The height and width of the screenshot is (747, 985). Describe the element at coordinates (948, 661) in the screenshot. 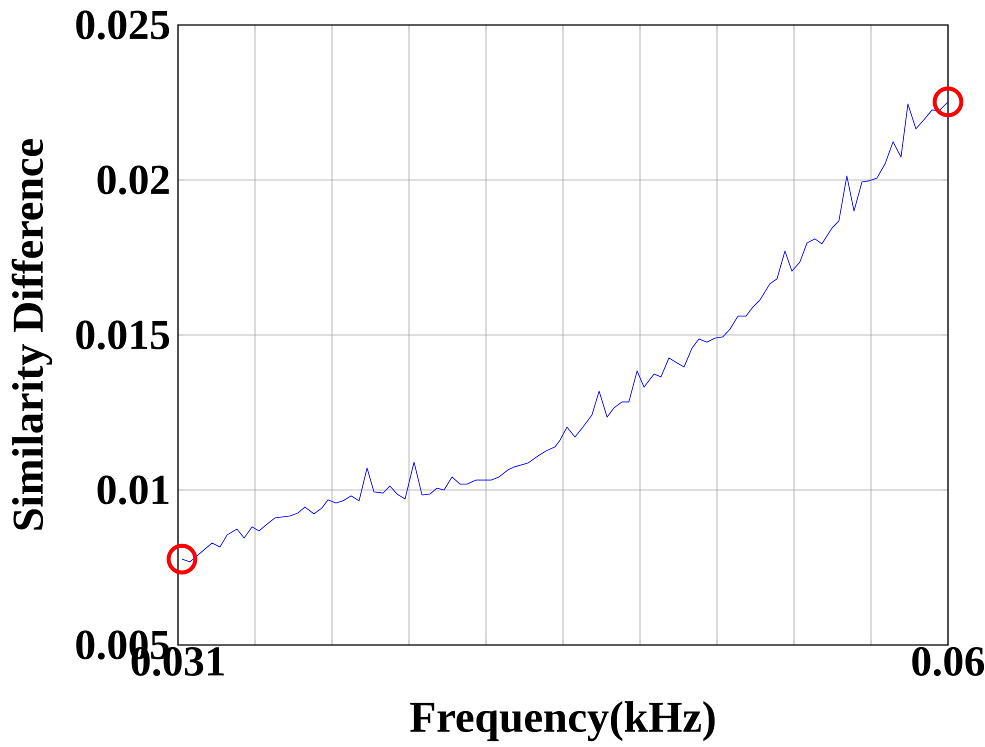

I see `x-tick-label: 0.06` at that location.